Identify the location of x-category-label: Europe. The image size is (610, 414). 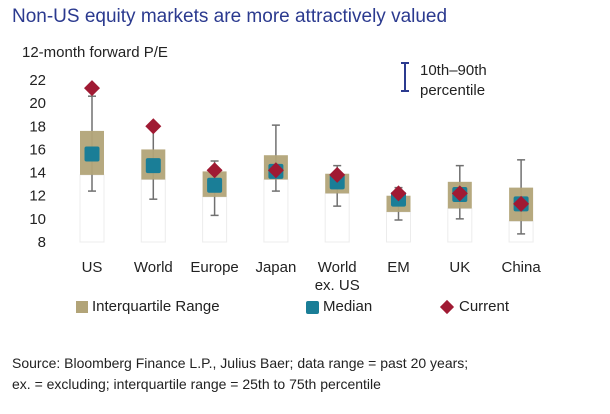
(214, 267).